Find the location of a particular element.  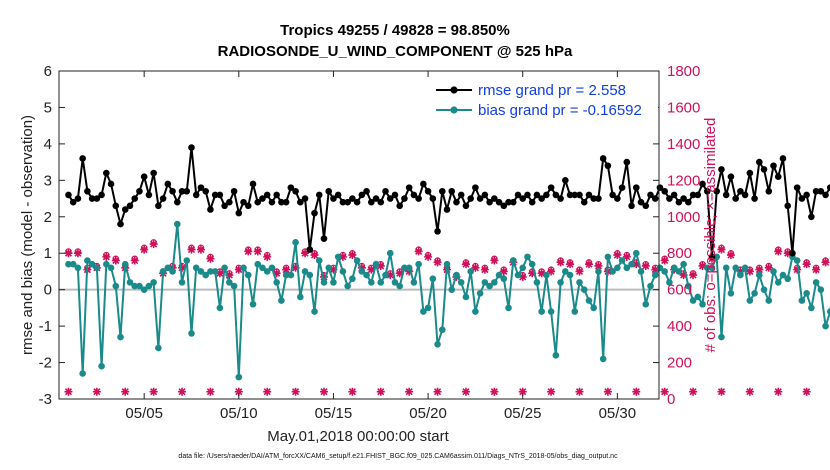

y2-tick-label: 800 is located at coordinates (679, 253).